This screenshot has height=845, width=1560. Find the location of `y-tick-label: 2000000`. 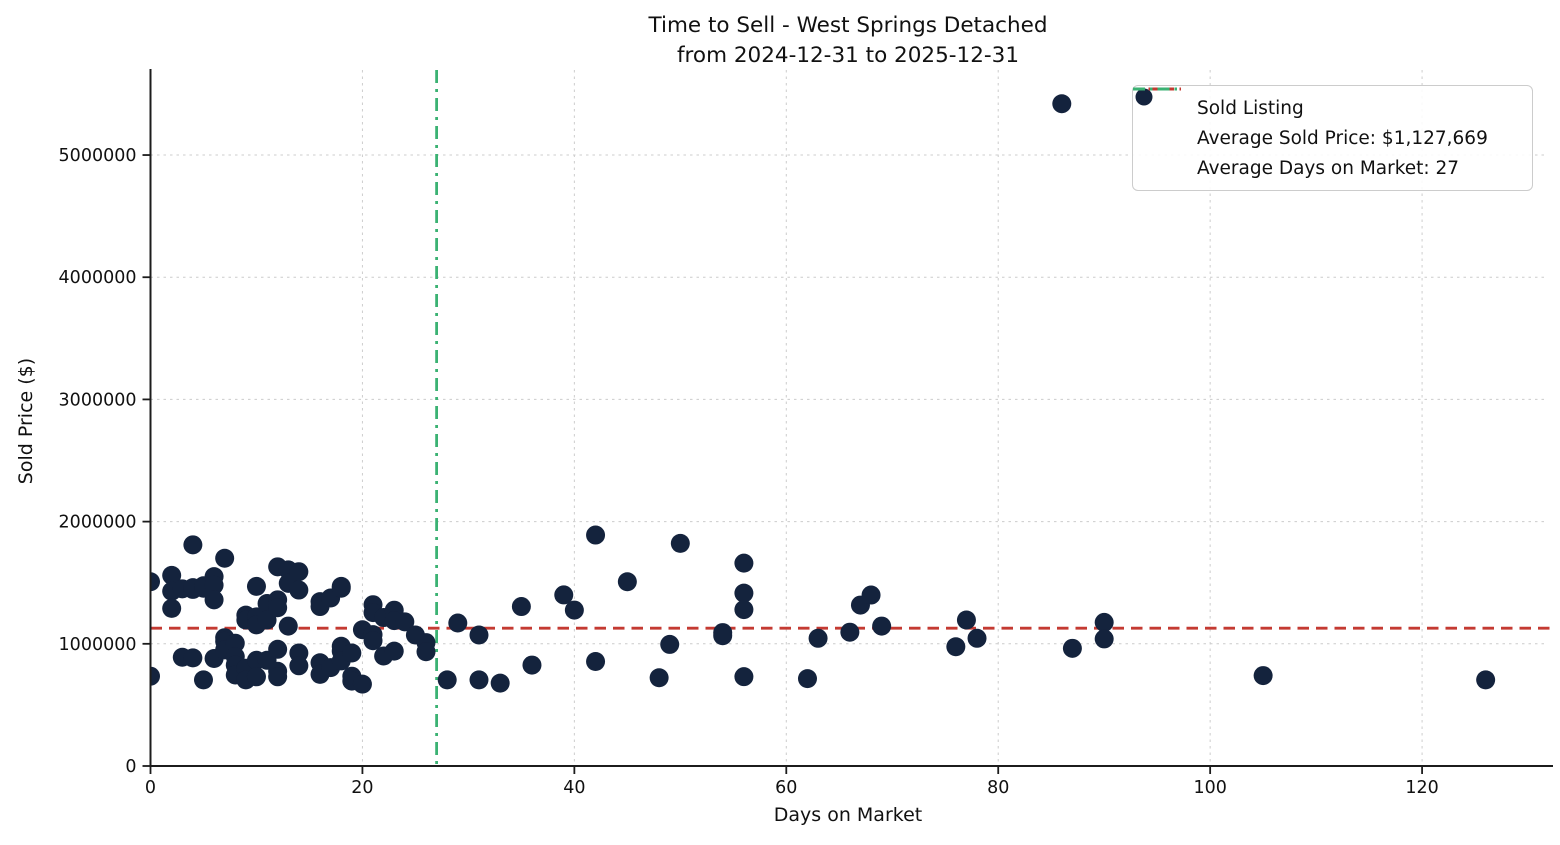

y-tick-label: 2000000 is located at coordinates (98, 523).